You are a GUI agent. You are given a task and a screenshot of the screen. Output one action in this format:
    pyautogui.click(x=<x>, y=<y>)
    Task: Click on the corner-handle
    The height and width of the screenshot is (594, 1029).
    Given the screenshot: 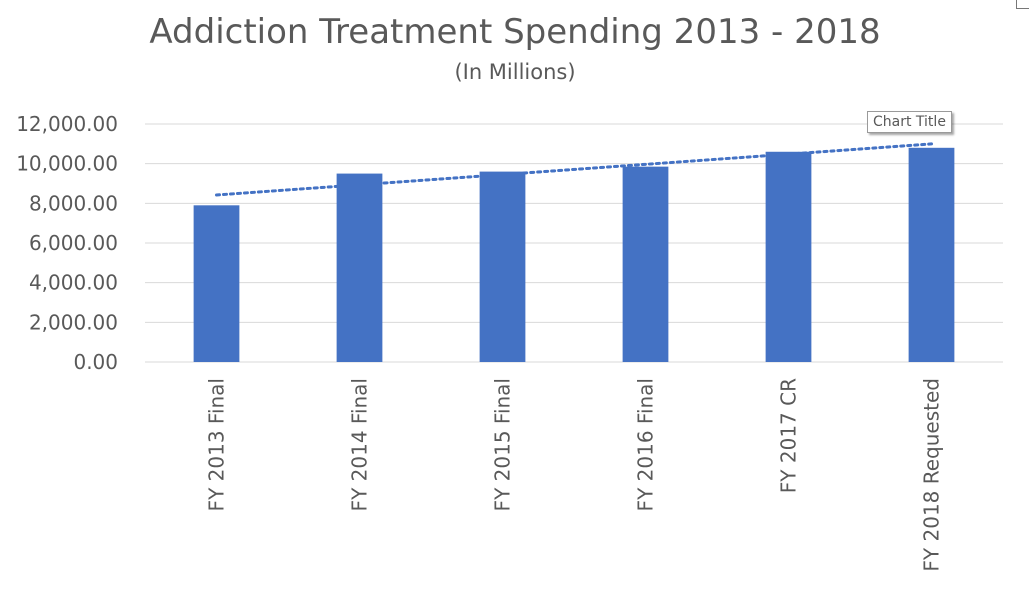 What is the action you would take?
    pyautogui.click(x=1022, y=4)
    